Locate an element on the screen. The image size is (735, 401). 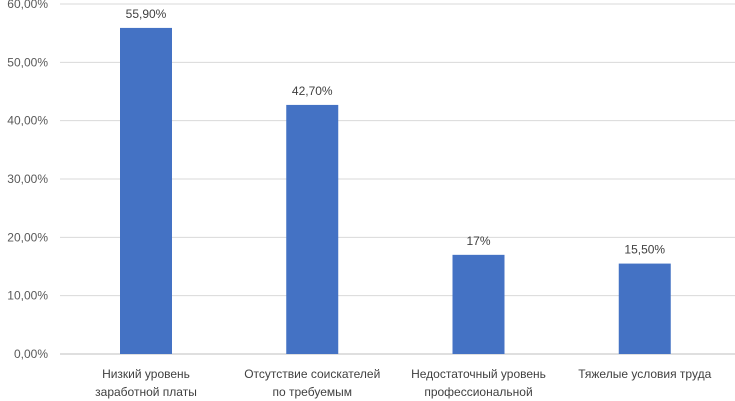
y-tick-label: 40,00% is located at coordinates (27, 121).